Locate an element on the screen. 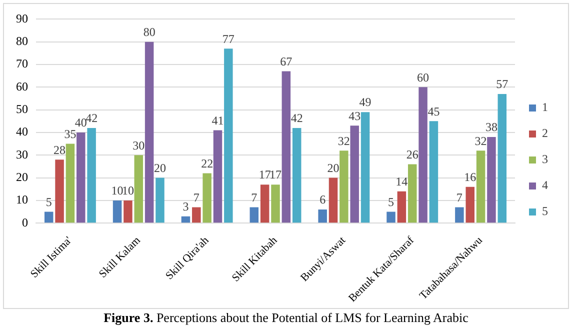  data-label: 80 is located at coordinates (149, 32).